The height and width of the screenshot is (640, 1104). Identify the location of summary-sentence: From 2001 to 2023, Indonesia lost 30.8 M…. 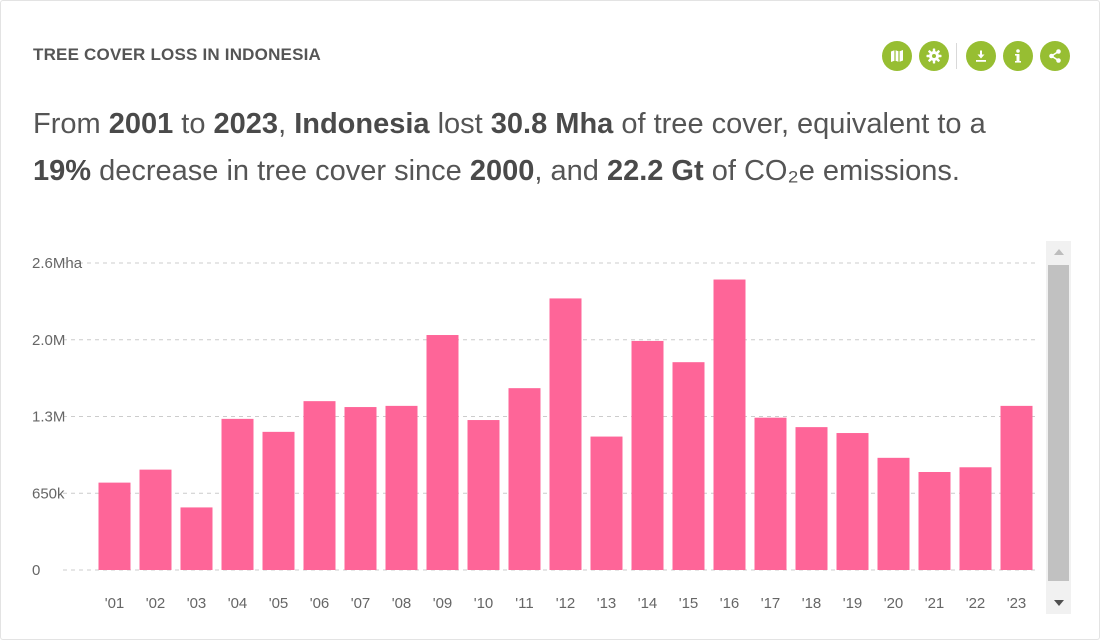
(509, 147).